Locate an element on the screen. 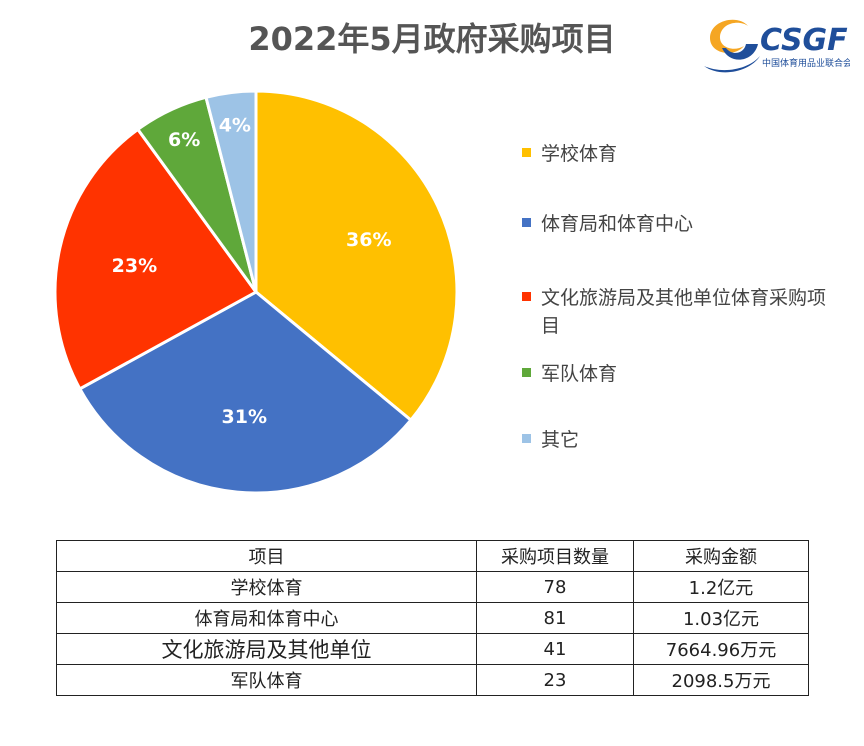 This screenshot has width=864, height=746. table-cell-count: 81 is located at coordinates (555, 618).